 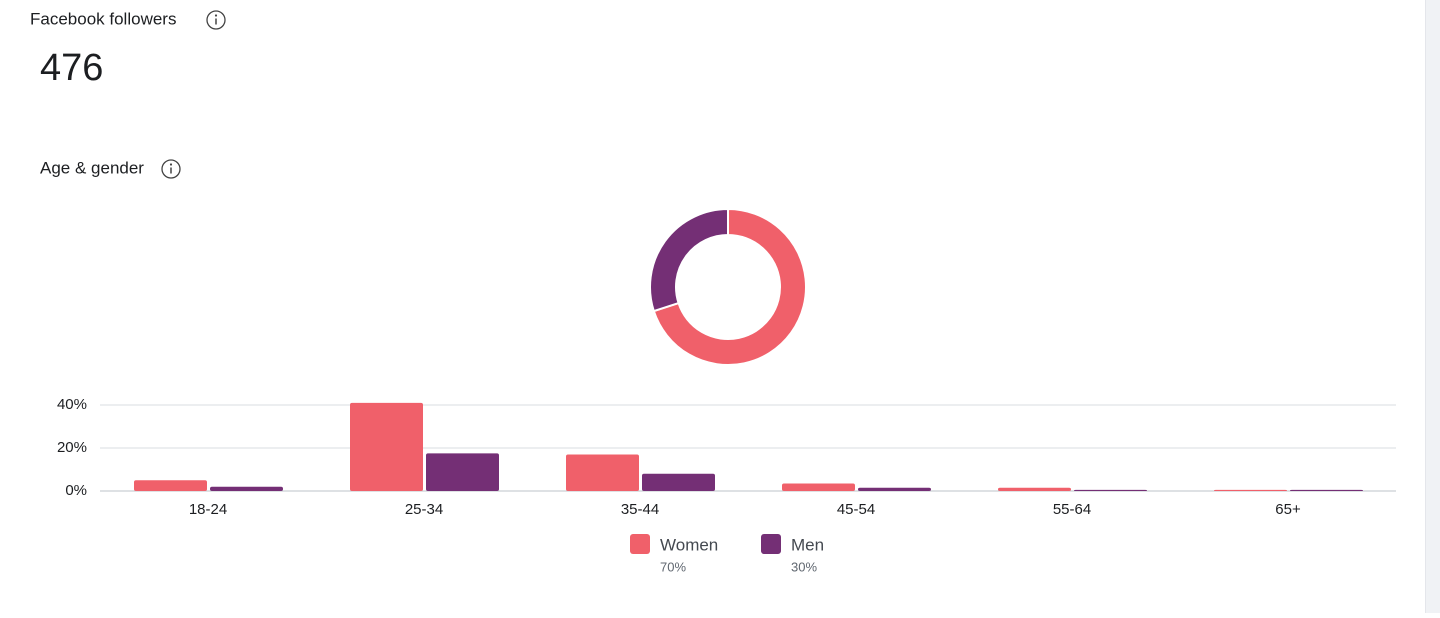 What do you see at coordinates (424, 509) in the screenshot?
I see `x-tick-label: 25-34` at bounding box center [424, 509].